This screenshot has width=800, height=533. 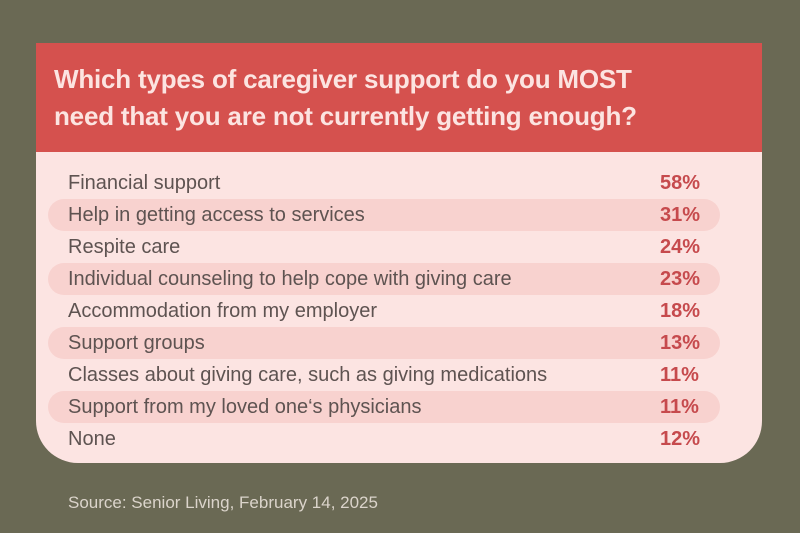 I want to click on row-label: Support from my loved one‘s physicians, so click(x=245, y=406).